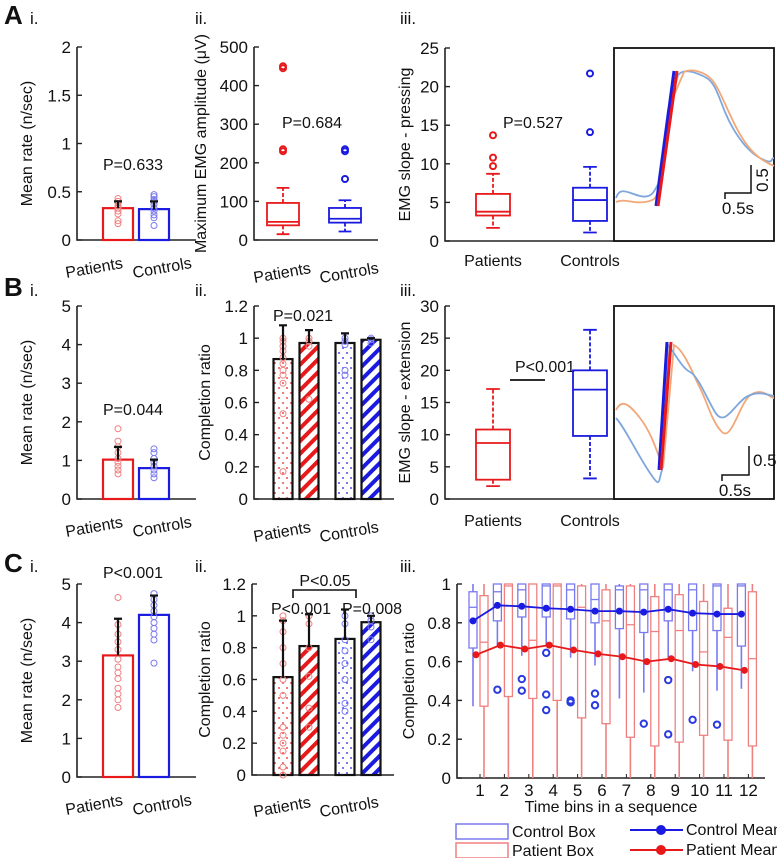  What do you see at coordinates (735, 490) in the screenshot?
I see `scale-bar-x-label: 0.5s` at bounding box center [735, 490].